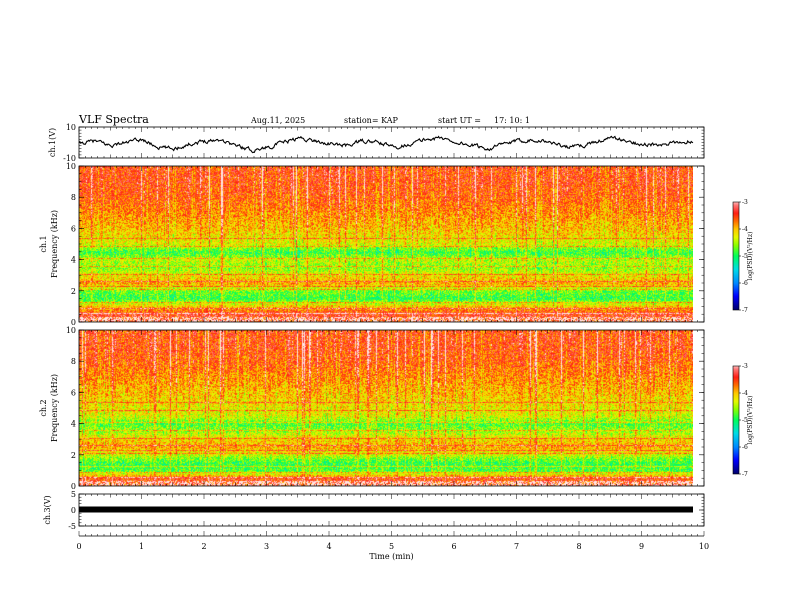 The height and width of the screenshot is (612, 792). Describe the element at coordinates (386, 144) in the screenshot. I see `ch1-waveform-line` at that location.